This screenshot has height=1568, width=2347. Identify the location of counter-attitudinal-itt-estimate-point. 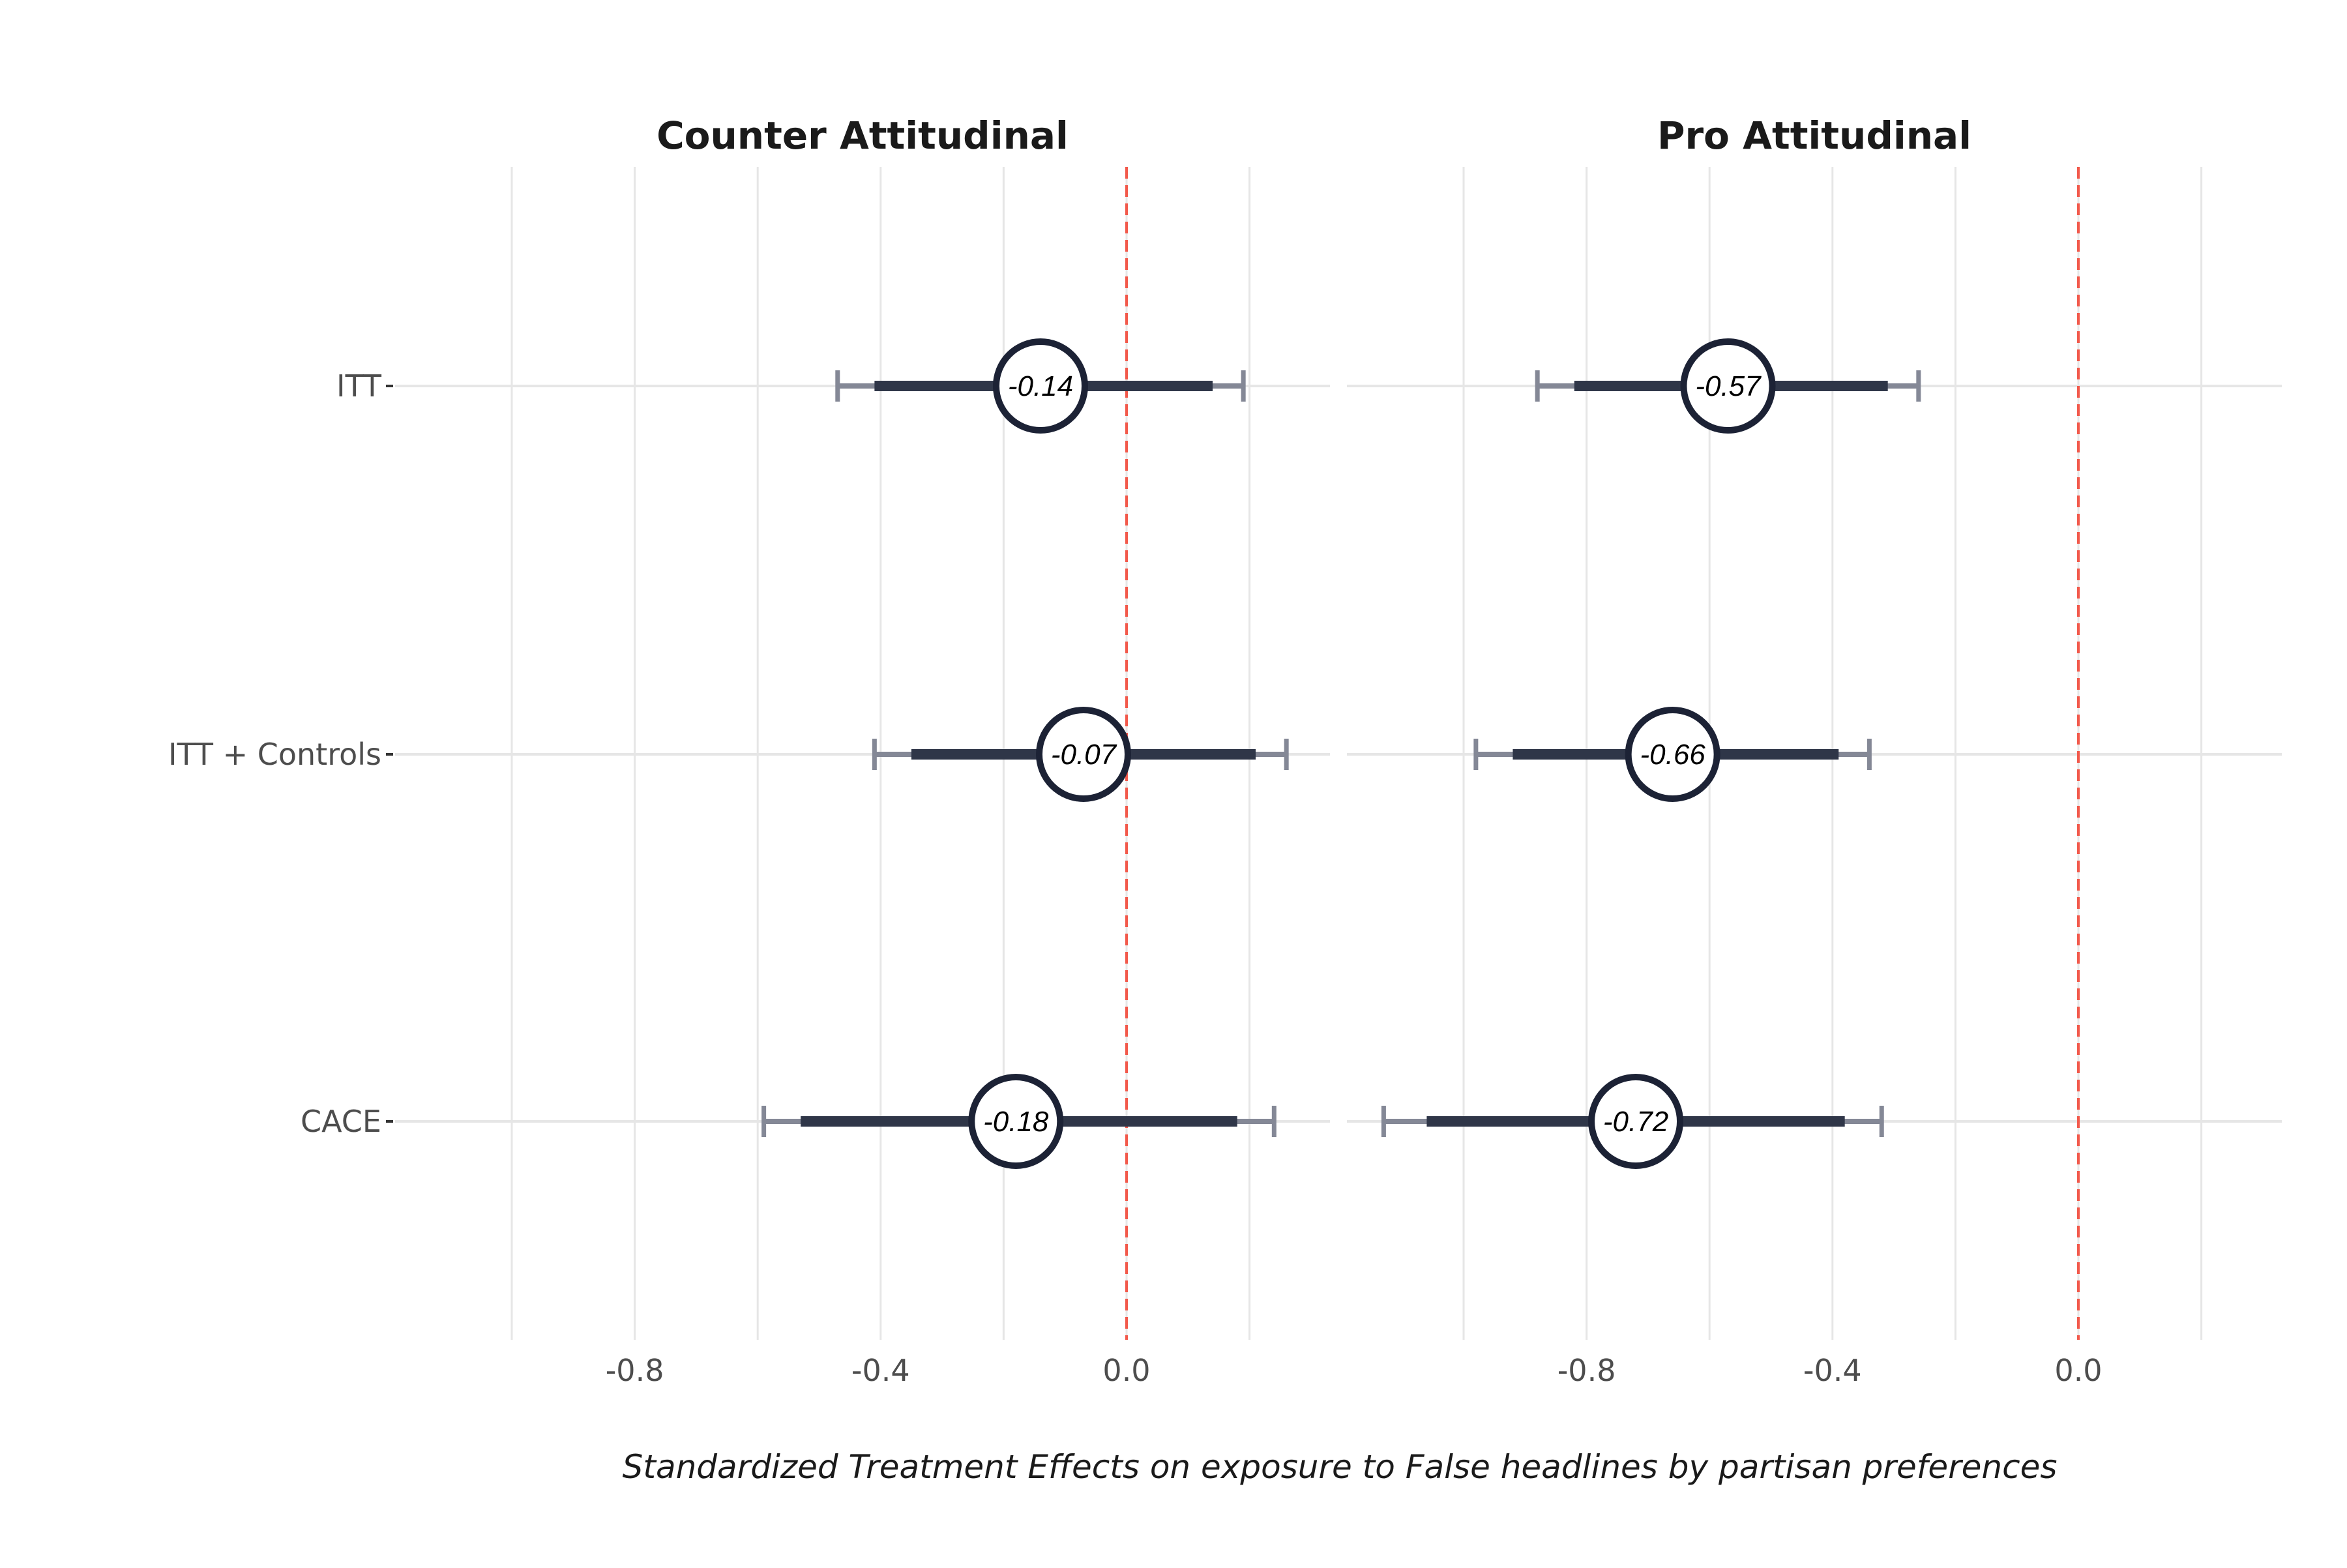
(1040, 386).